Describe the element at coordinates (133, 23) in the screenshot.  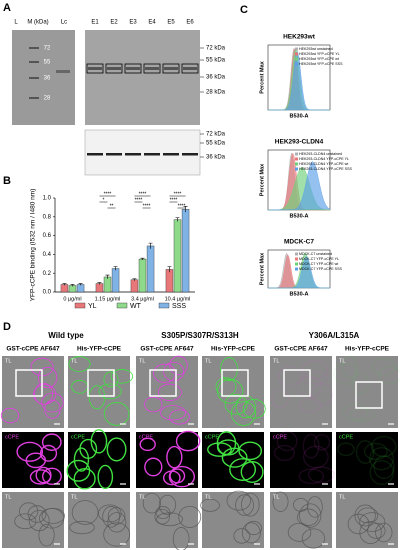
I see `lane-label: E3` at that location.